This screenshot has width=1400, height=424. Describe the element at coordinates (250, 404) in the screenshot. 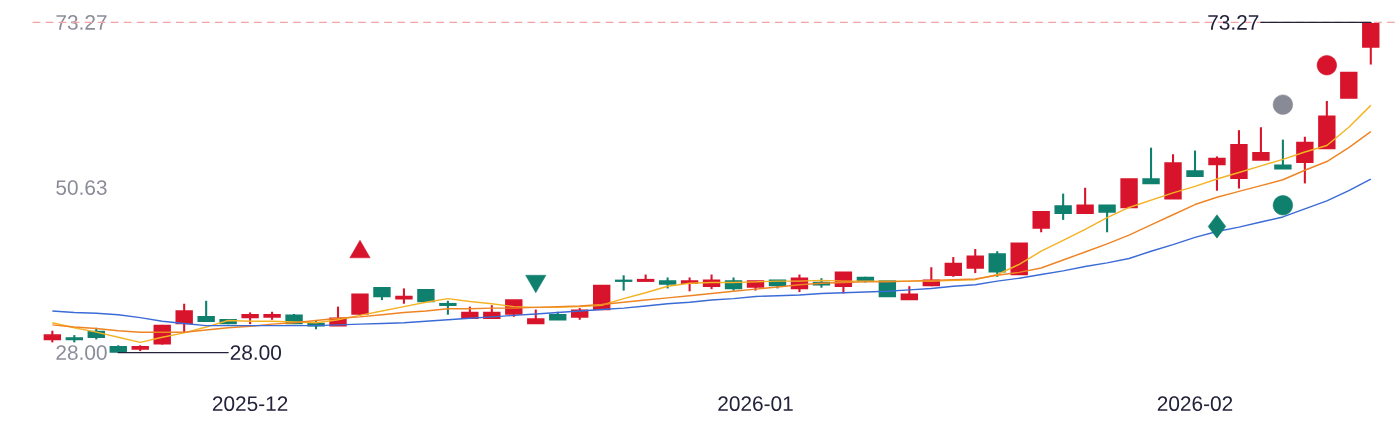

I see `x-tick-label: 2025-12` at that location.